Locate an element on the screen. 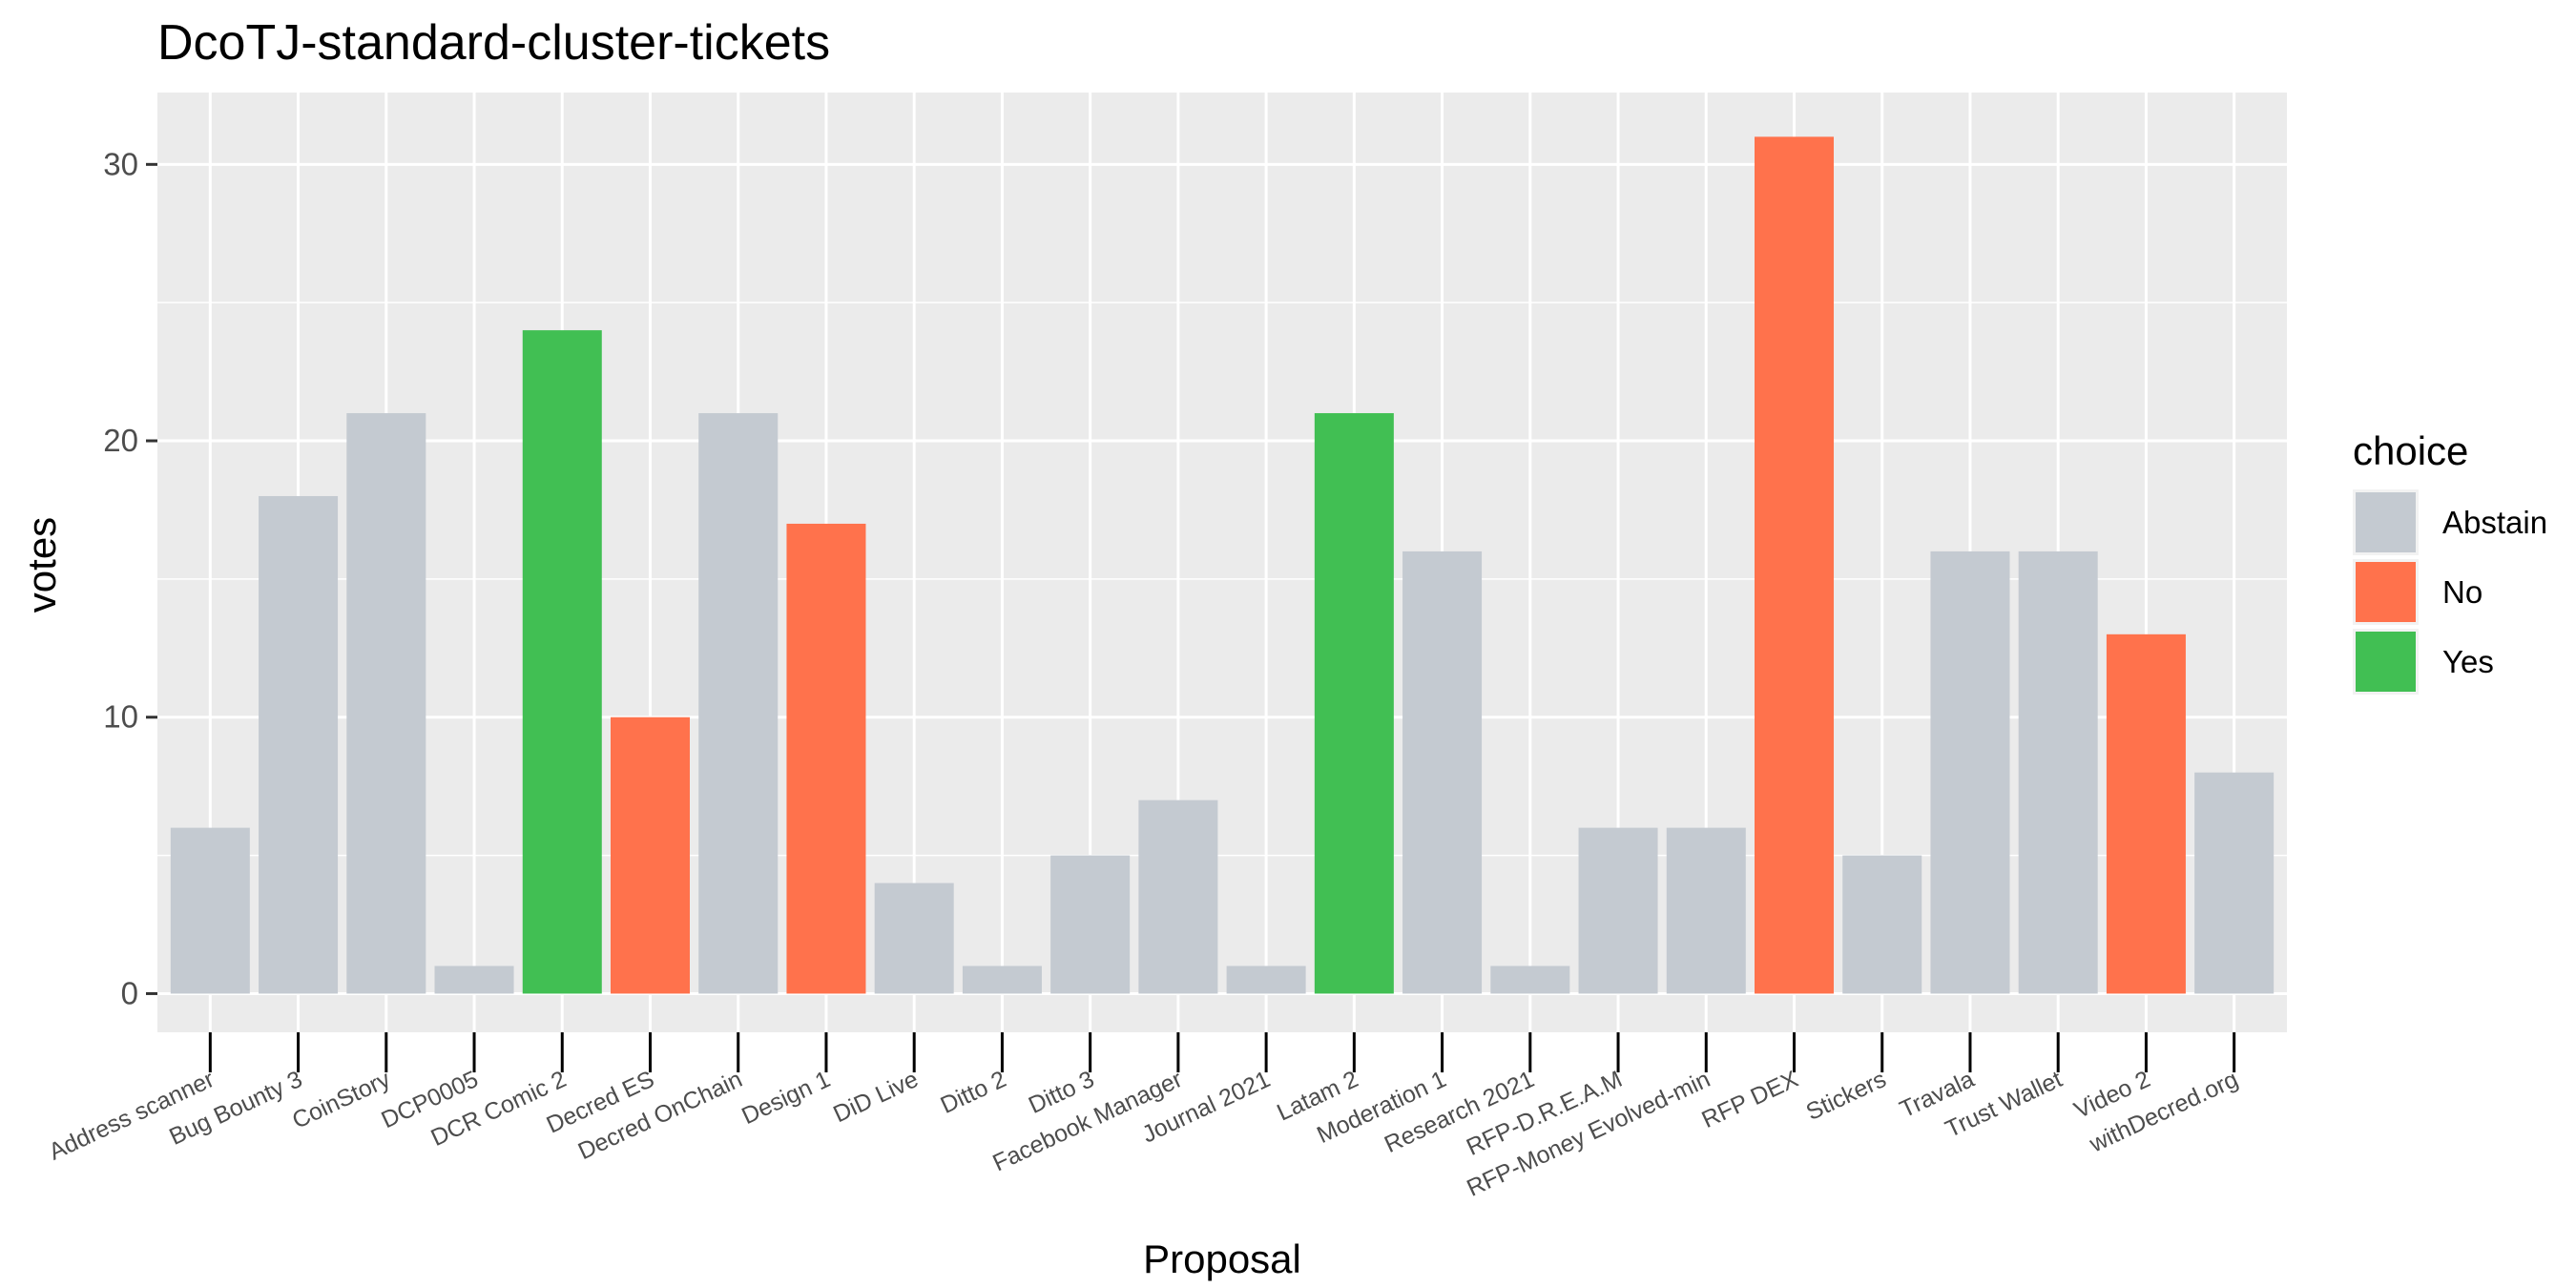 Image resolution: width=2576 pixels, height=1288 pixels. y-tick-label: 10 is located at coordinates (120, 717).